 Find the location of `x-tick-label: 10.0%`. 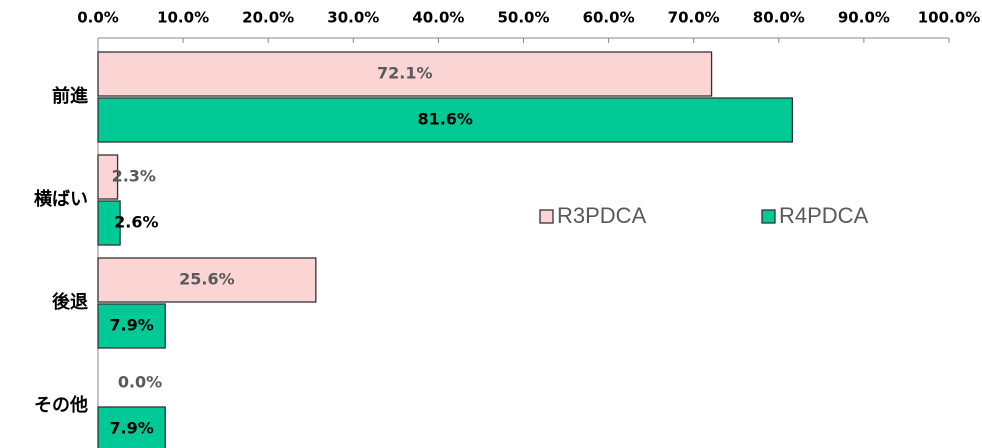

x-tick-label: 10.0% is located at coordinates (183, 18).